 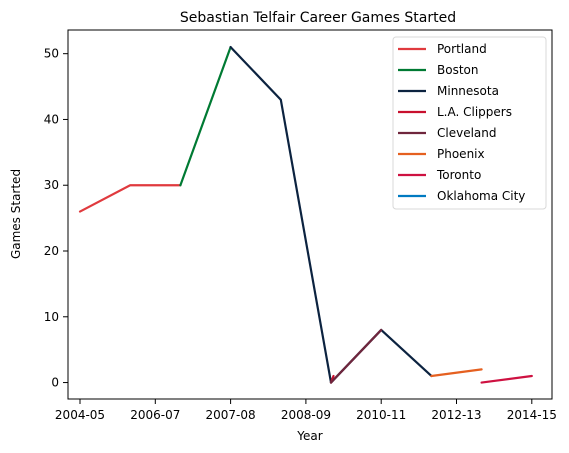 What do you see at coordinates (155, 415) in the screenshot?
I see `x-tick-label: 2006-07` at bounding box center [155, 415].